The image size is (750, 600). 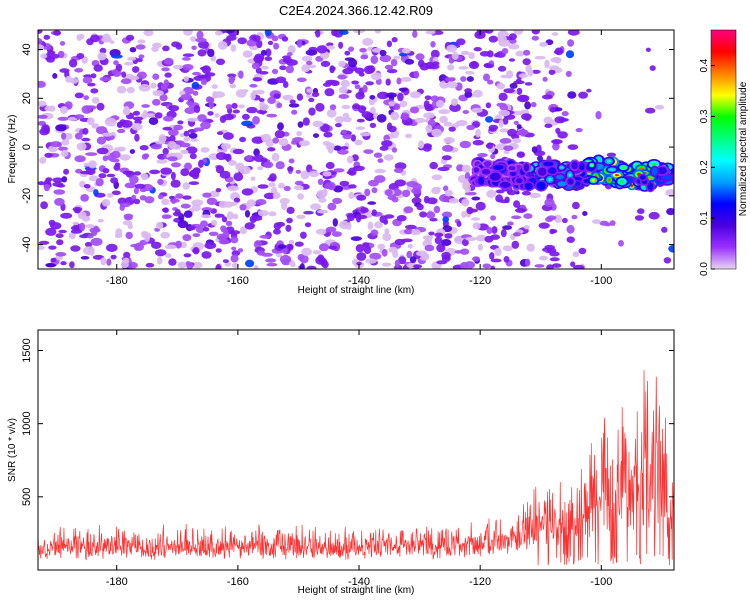 What do you see at coordinates (27, 98) in the screenshot?
I see `spectrogram-y-tick-label: 20` at bounding box center [27, 98].